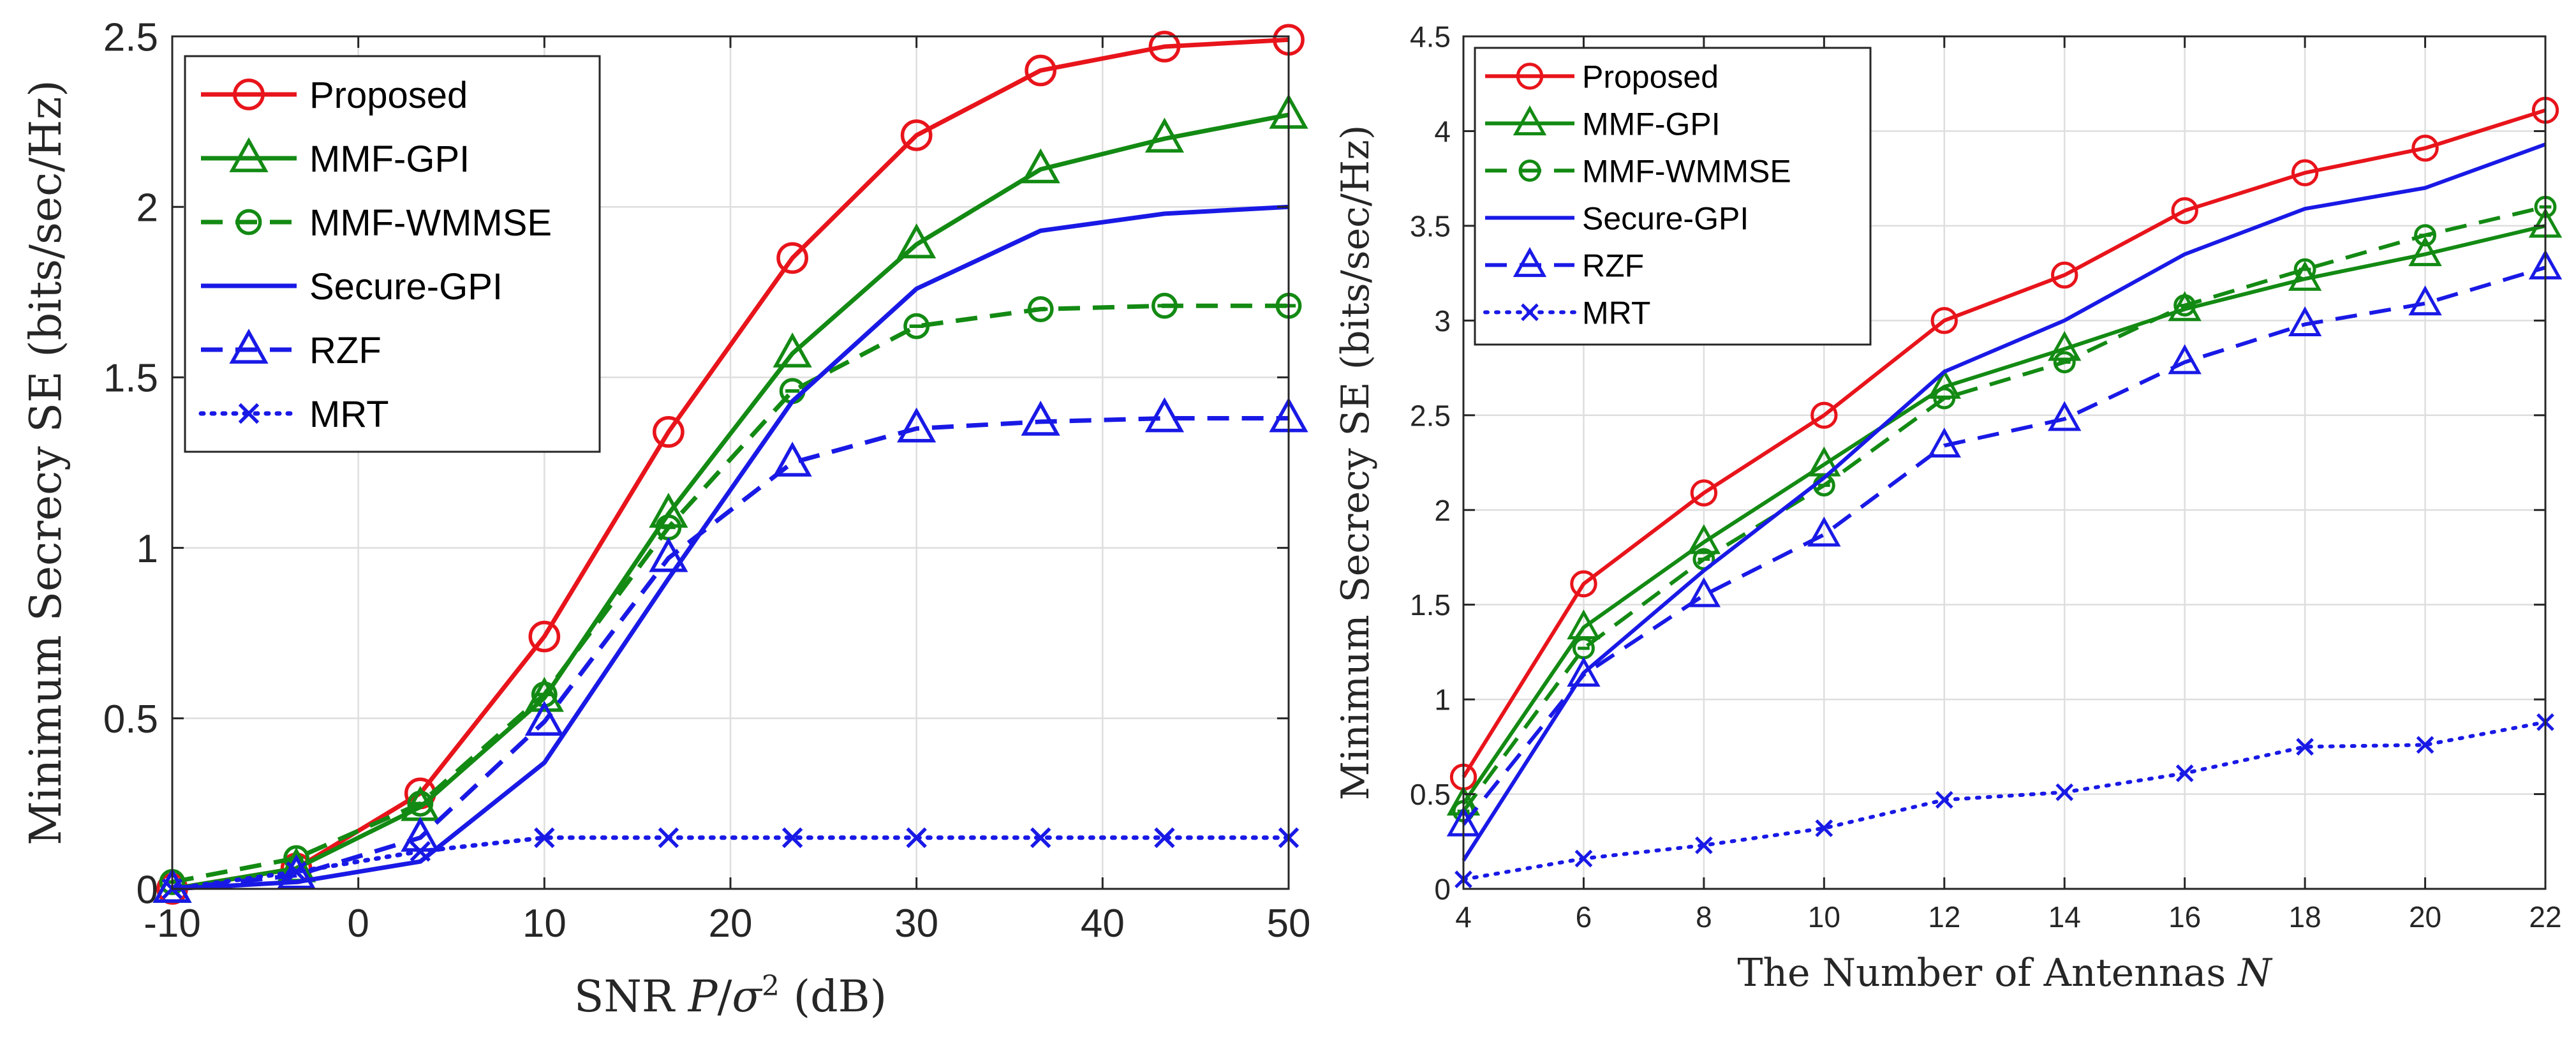 This screenshot has height=1042, width=2576. I want to click on xlabel-part: N, so click(2255, 973).